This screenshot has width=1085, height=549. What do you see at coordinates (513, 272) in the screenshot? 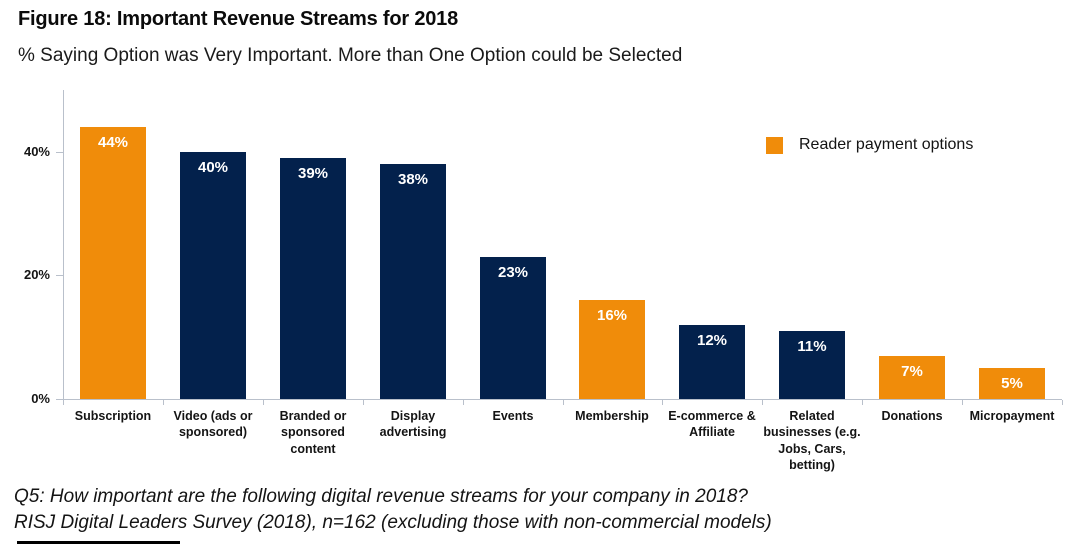
I see `bar-value-label: 23%` at bounding box center [513, 272].